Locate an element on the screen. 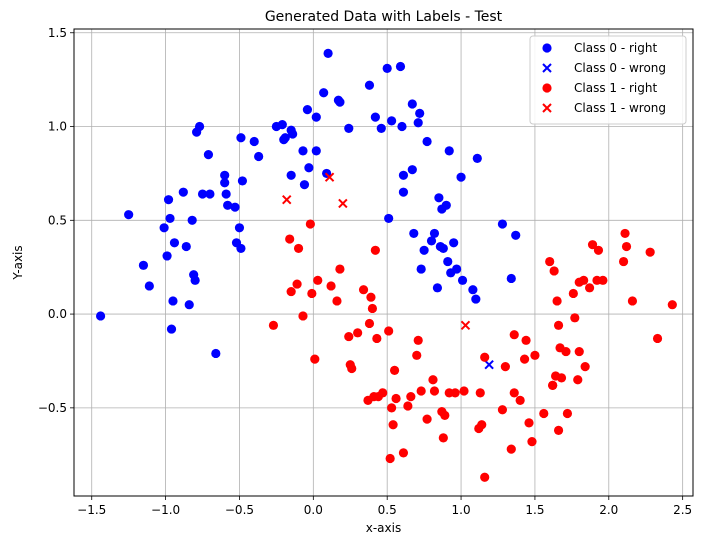  x-tick-label: −1.5 is located at coordinates (91, 510).